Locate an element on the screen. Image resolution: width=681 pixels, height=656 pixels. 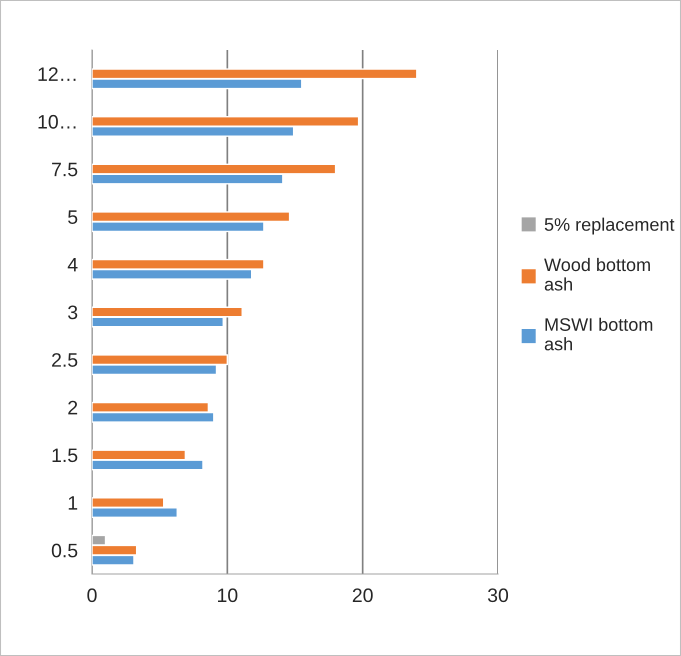
y-tick-label: 2.5 is located at coordinates (65, 360).